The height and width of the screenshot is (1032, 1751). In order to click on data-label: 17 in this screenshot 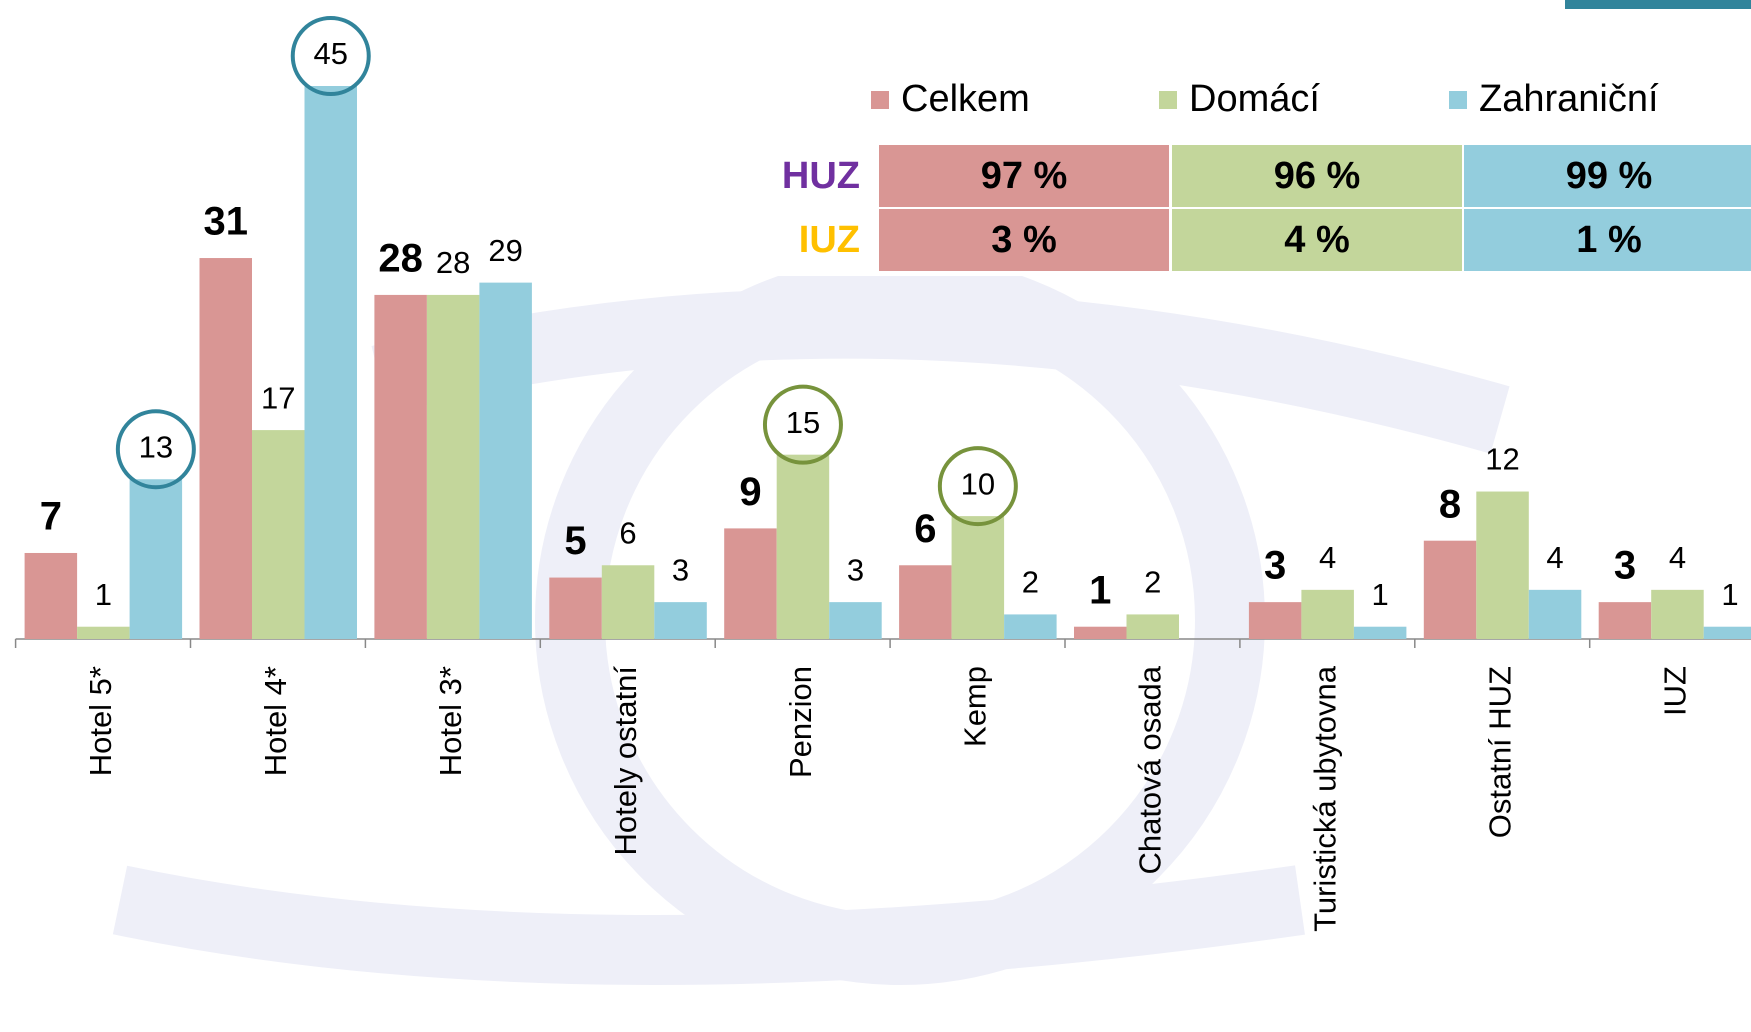, I will do `click(278, 397)`.